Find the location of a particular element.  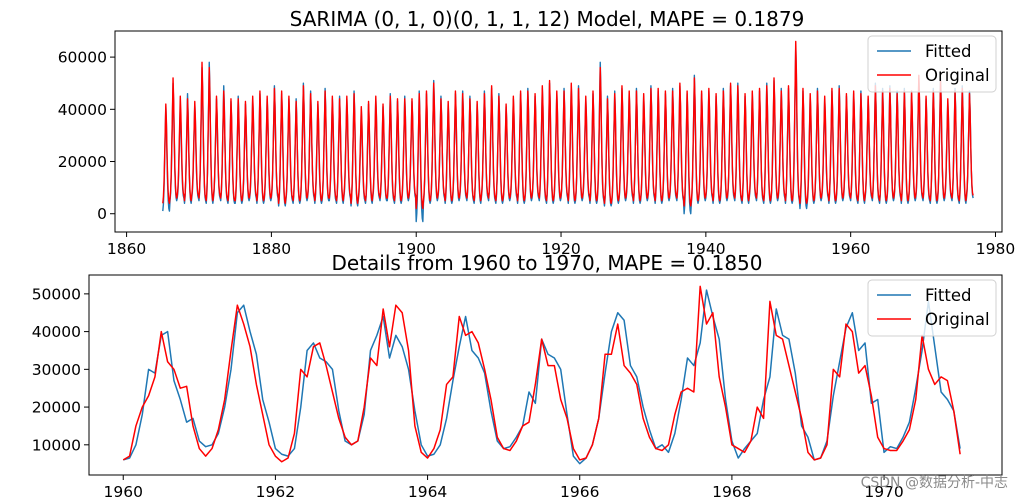

x-tick-label: 1964 is located at coordinates (427, 492).